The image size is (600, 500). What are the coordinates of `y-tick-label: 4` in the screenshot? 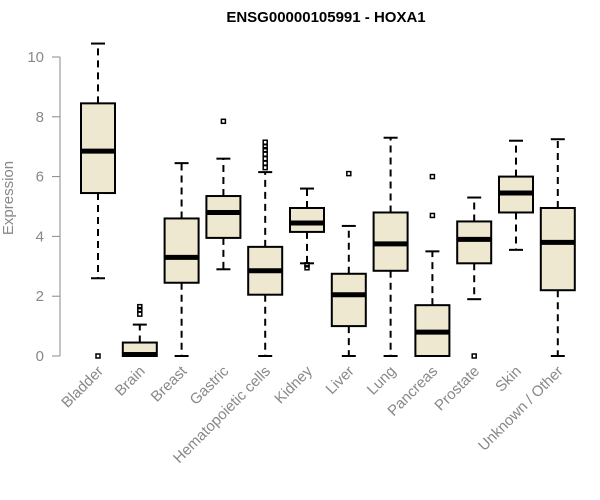 It's located at (40, 236).